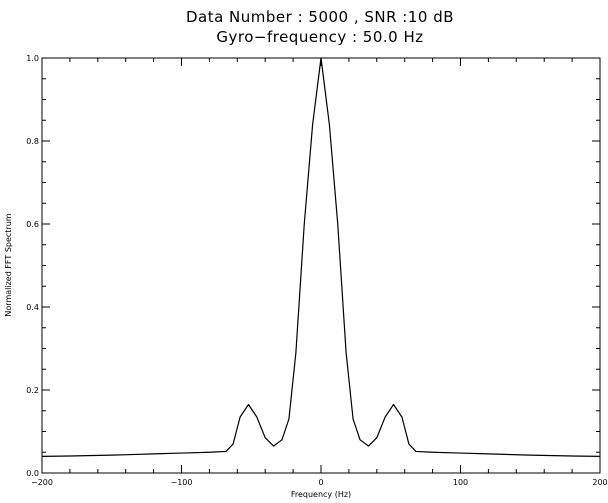  Describe the element at coordinates (320, 17) in the screenshot. I see `chart-title: Data Number : 5000 , SNR :10 dB` at that location.